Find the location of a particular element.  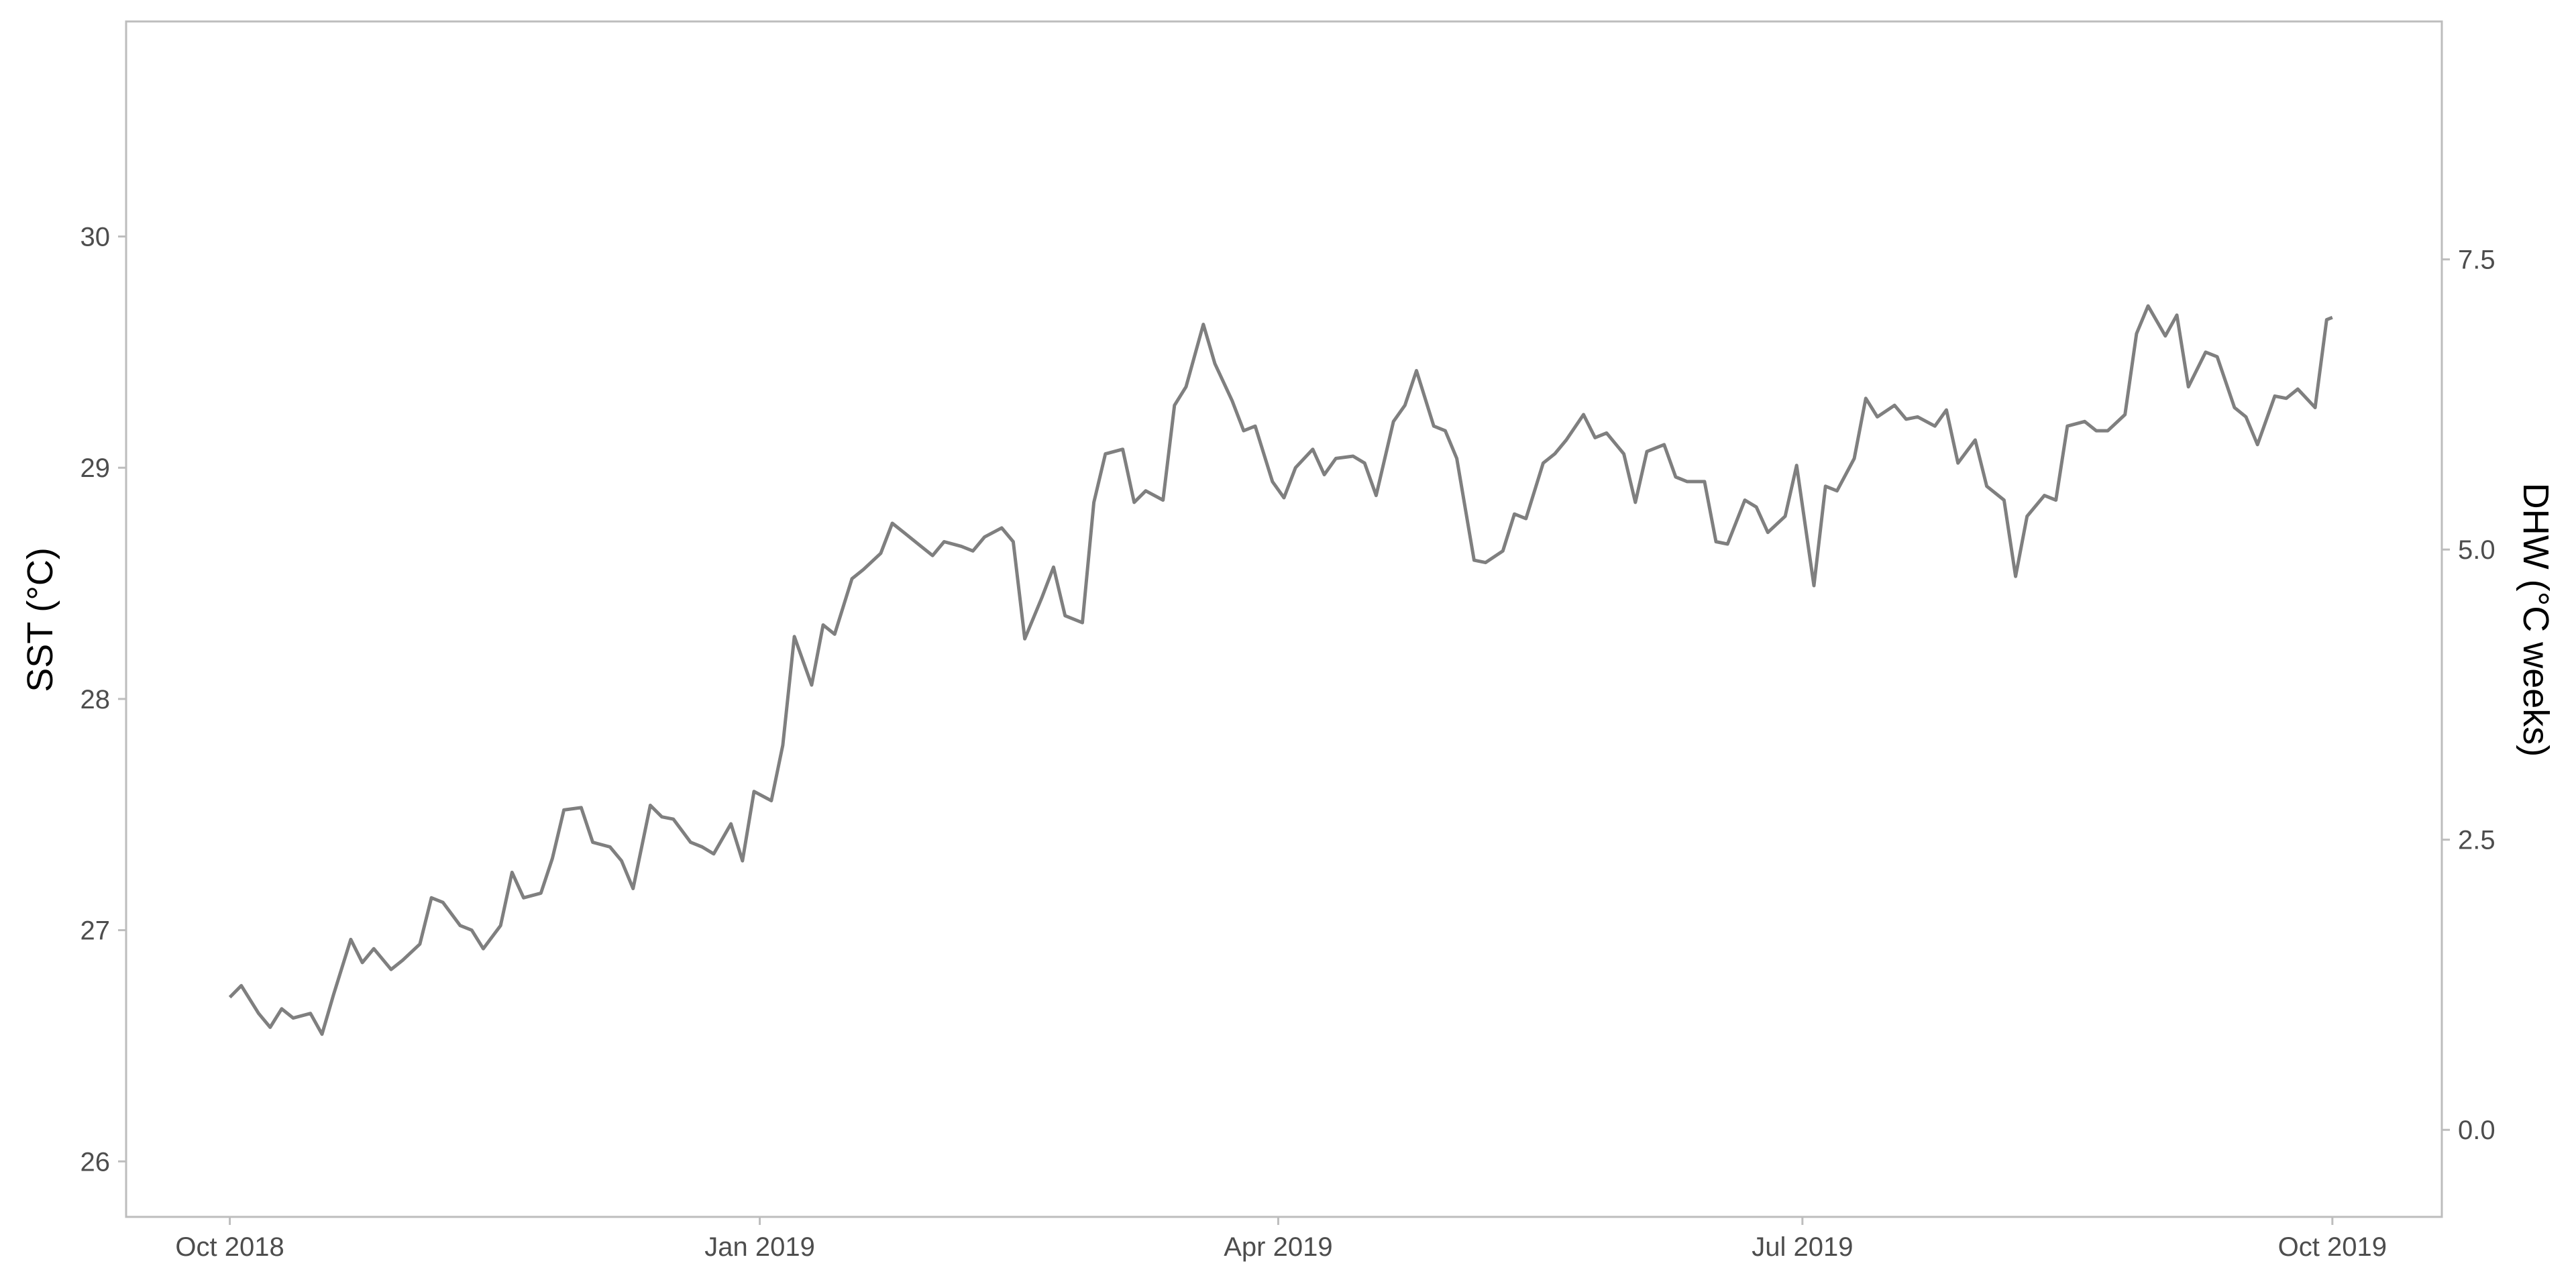

x-tick-label: Jan 2019 is located at coordinates (759, 1247).